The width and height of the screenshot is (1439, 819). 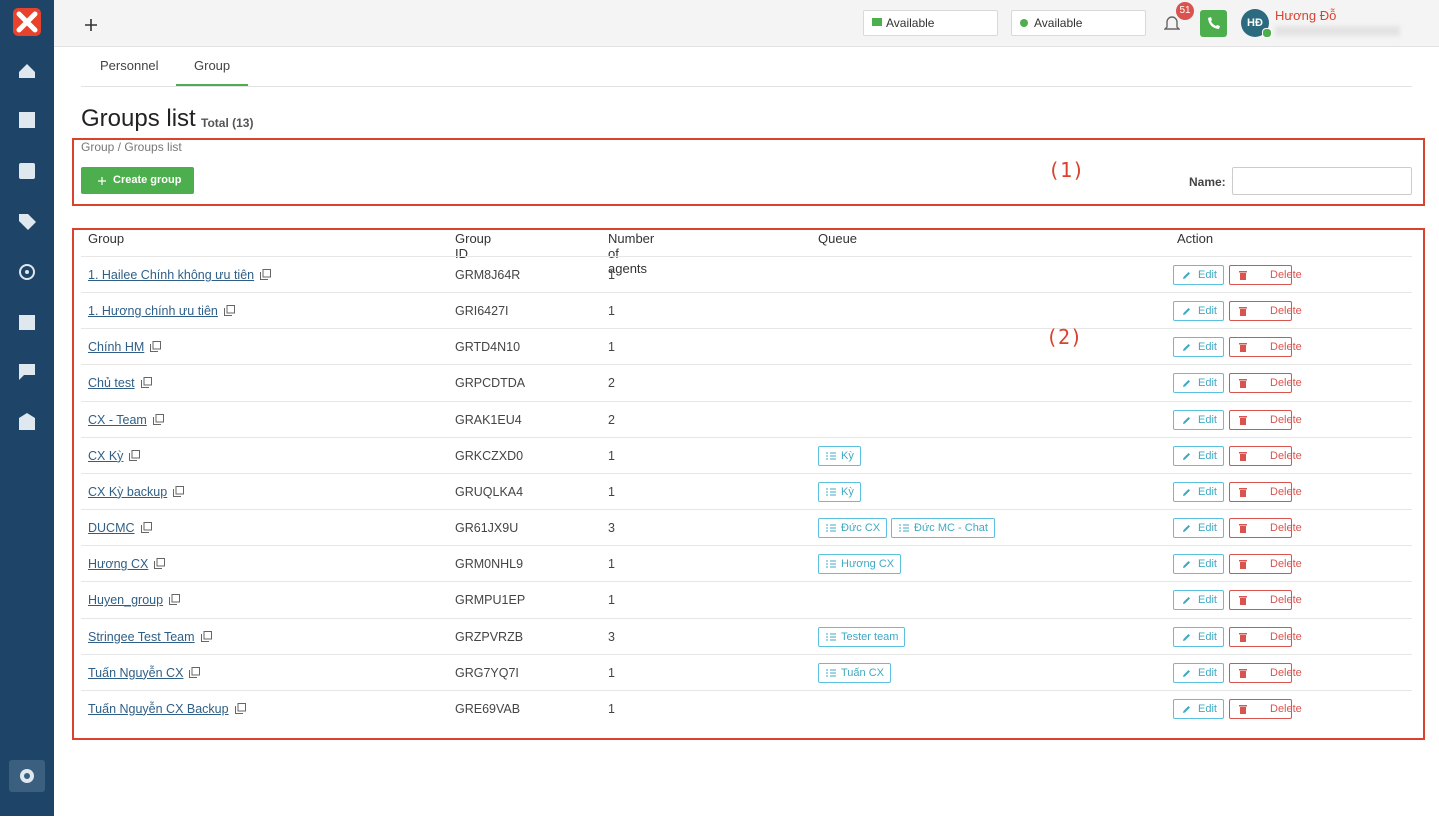 I want to click on group-link: Tuấn Nguyễn CX Backup, so click(x=158, y=708).